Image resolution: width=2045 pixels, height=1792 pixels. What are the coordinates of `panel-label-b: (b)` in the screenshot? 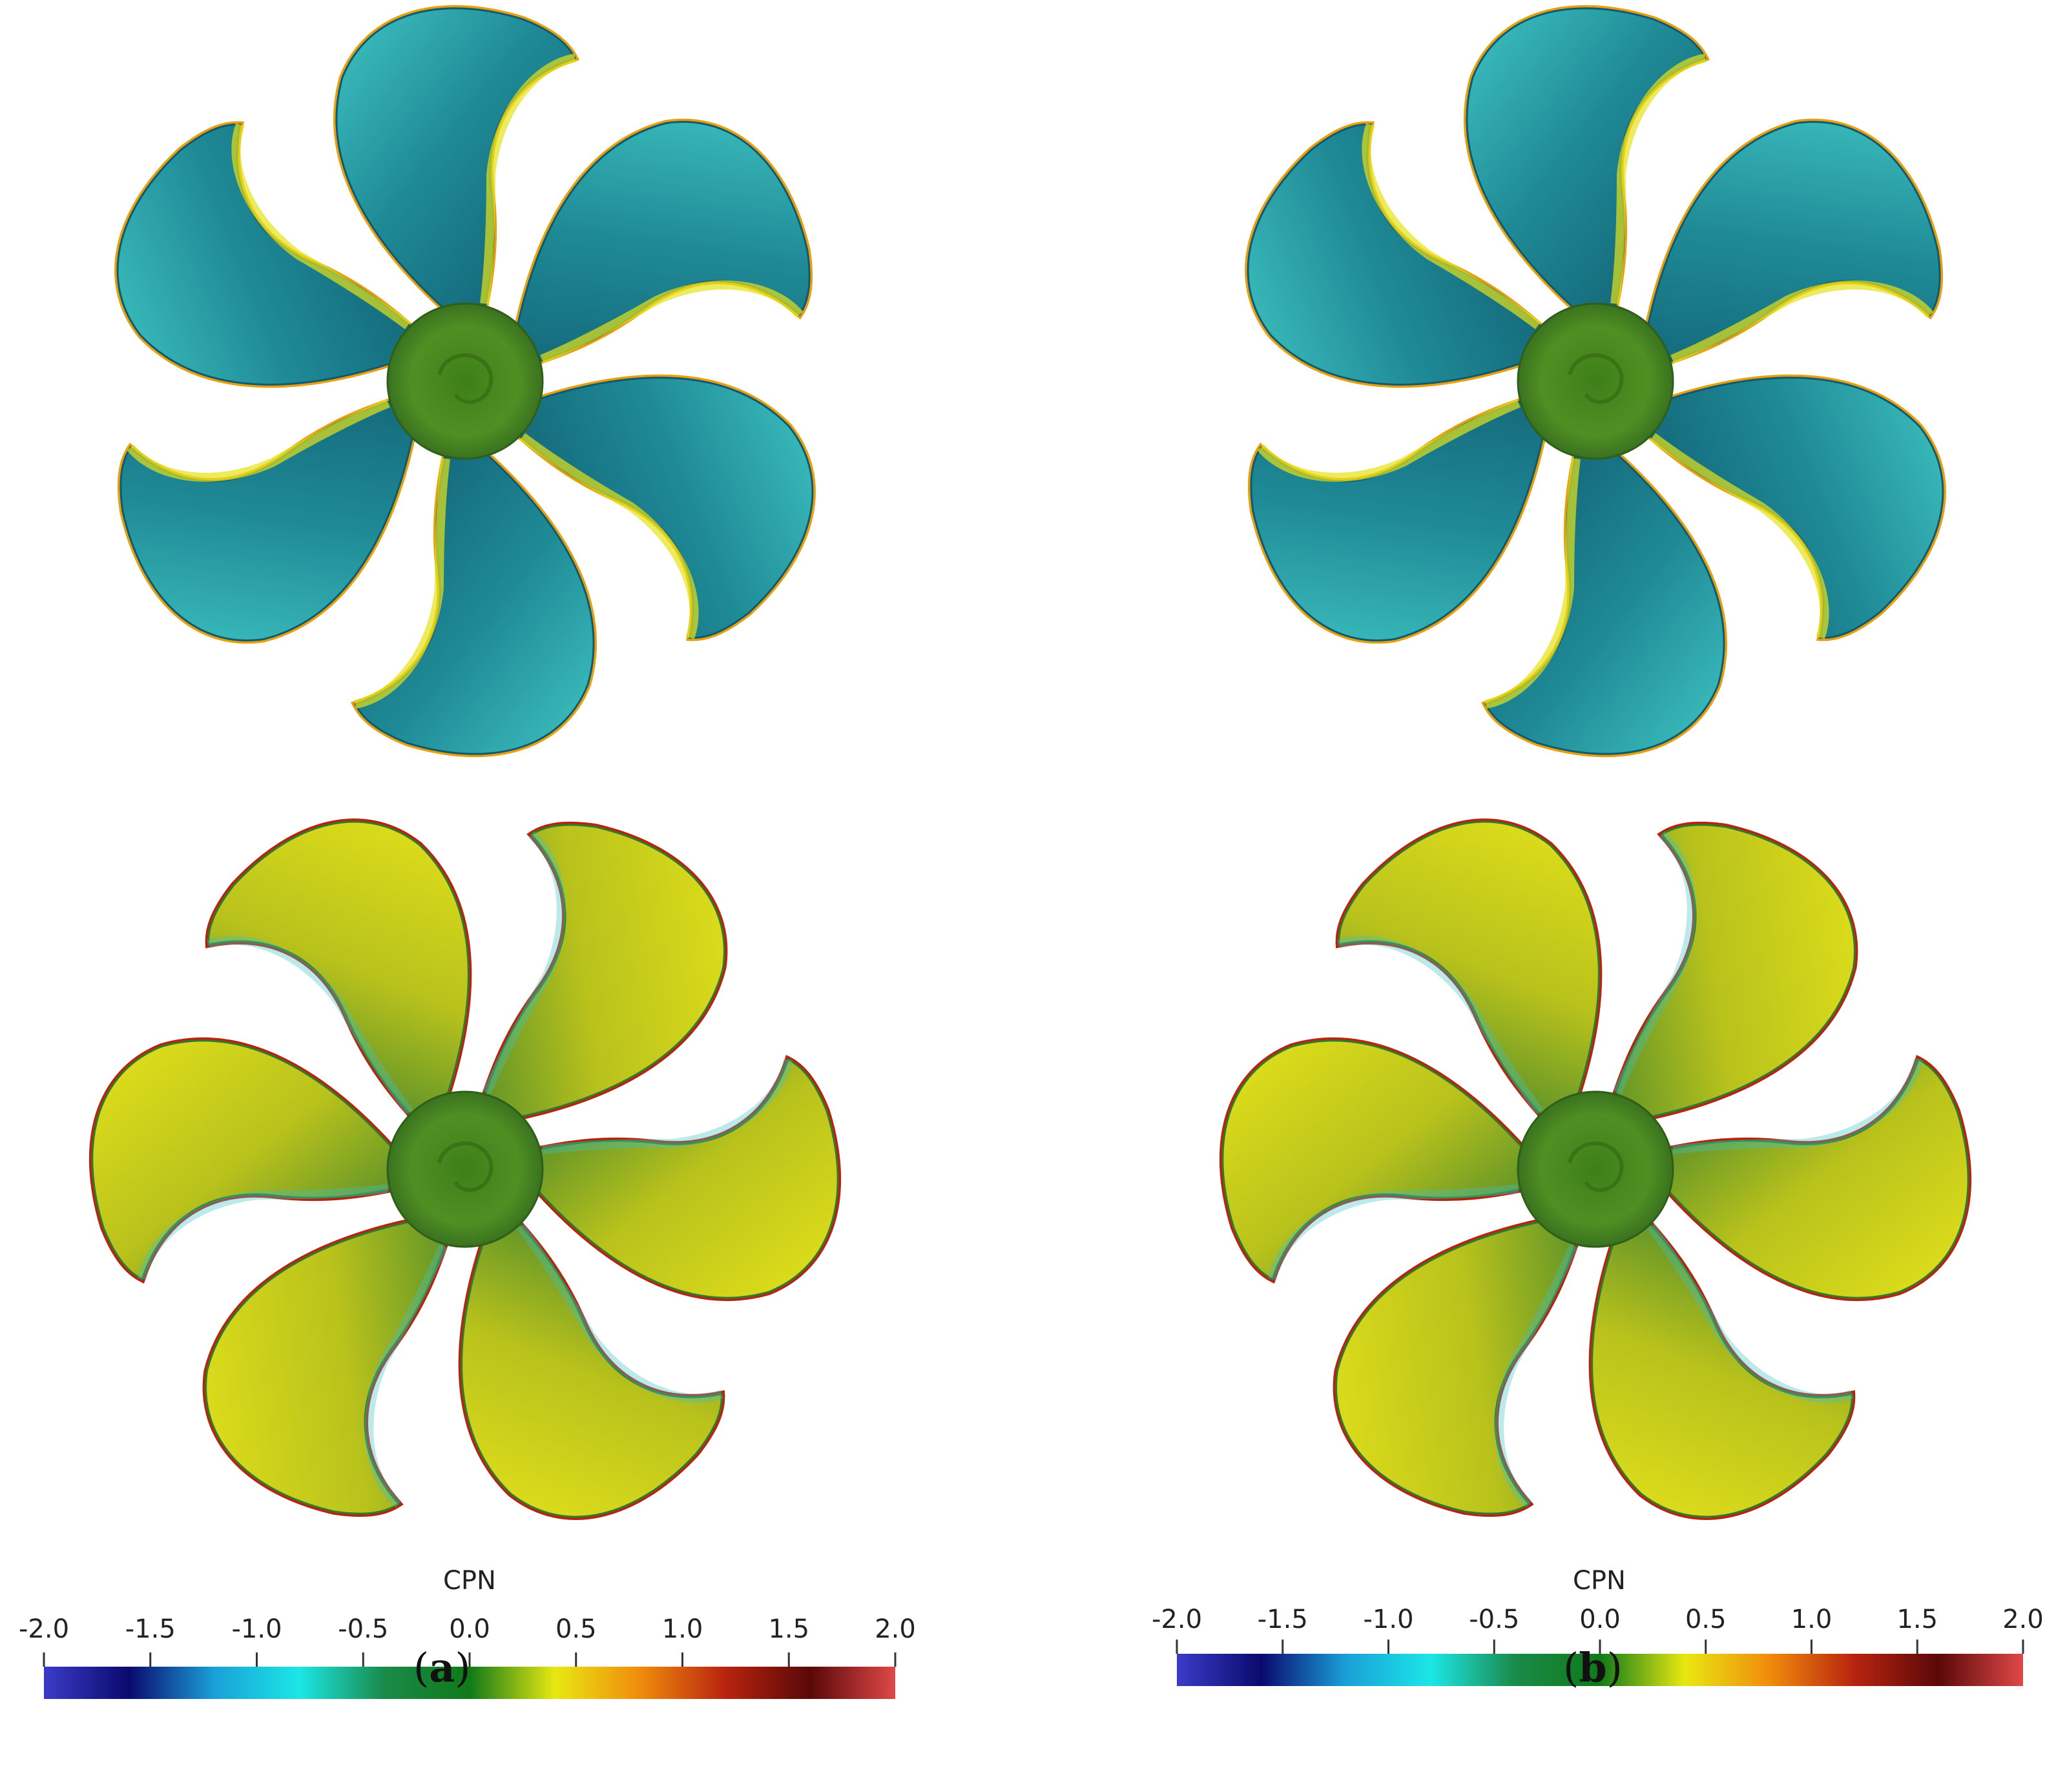 It's located at (1593, 1667).